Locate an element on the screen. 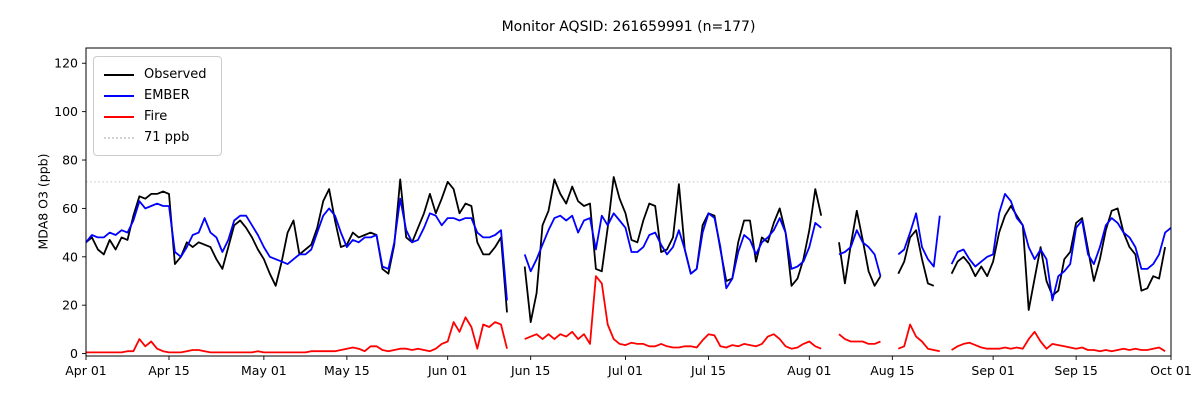  legend-item-fire: Fire is located at coordinates (155, 116).